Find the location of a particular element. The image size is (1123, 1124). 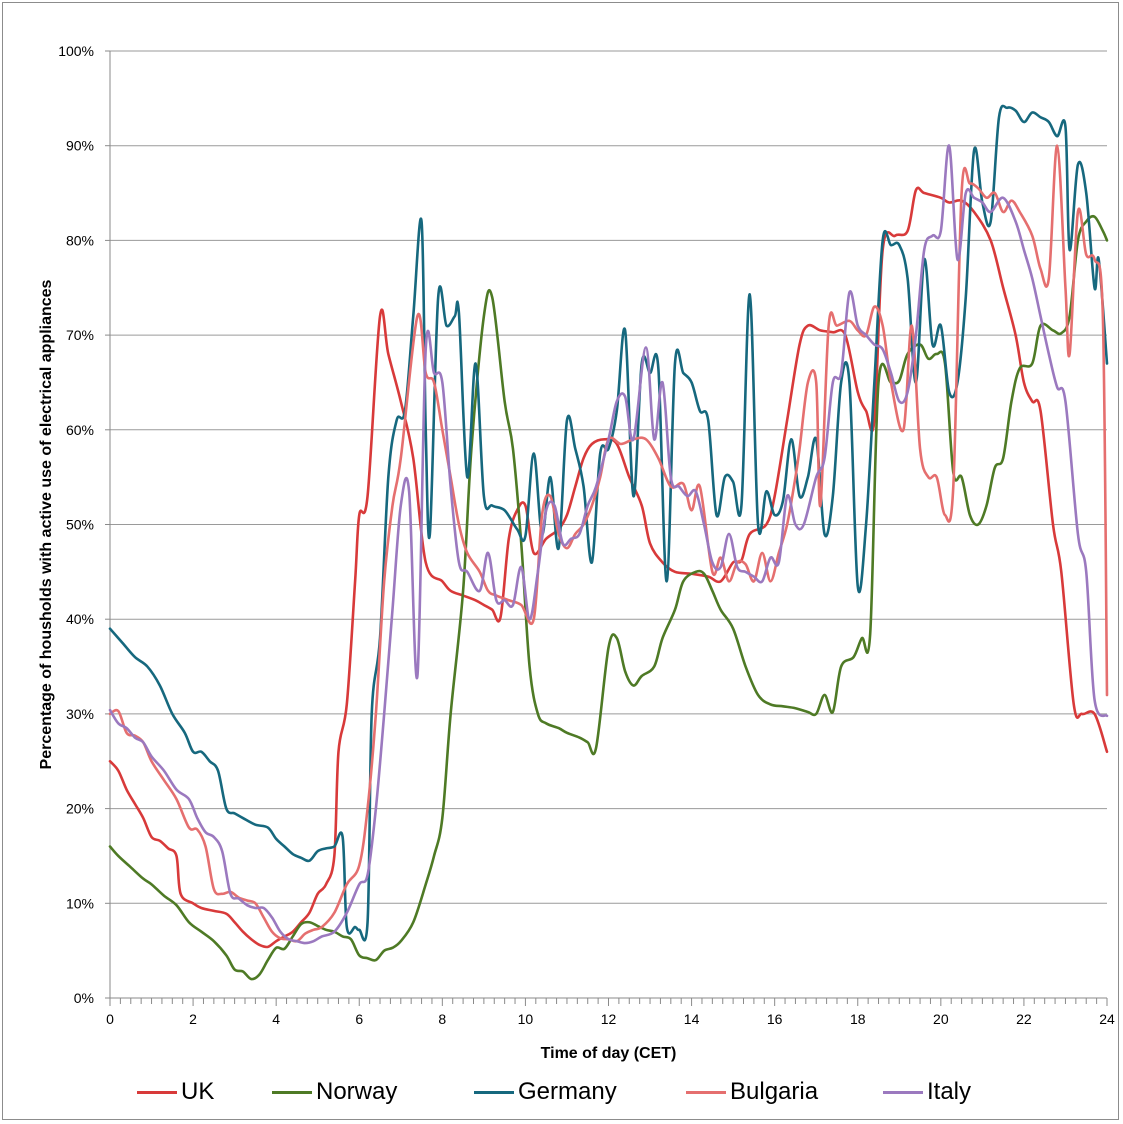

x-tick-label: 18 is located at coordinates (858, 1019).